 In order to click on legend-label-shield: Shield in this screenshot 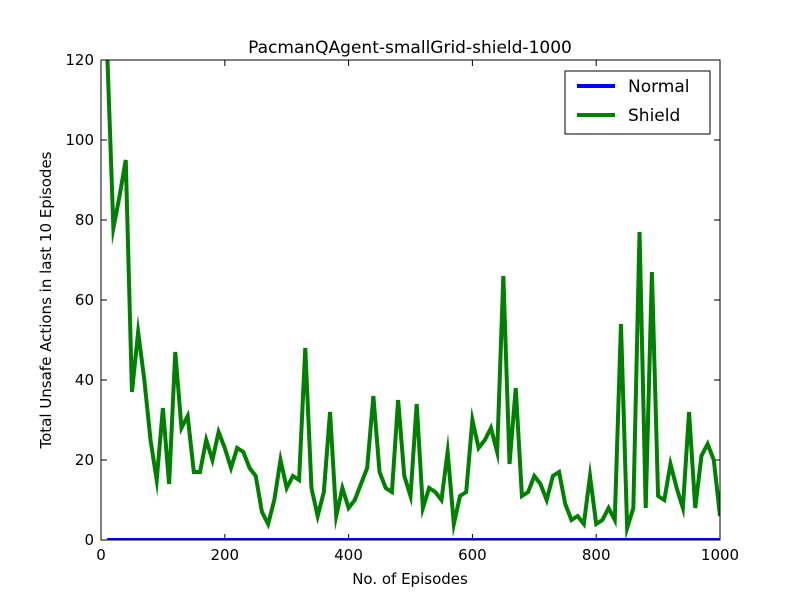, I will do `click(654, 116)`.